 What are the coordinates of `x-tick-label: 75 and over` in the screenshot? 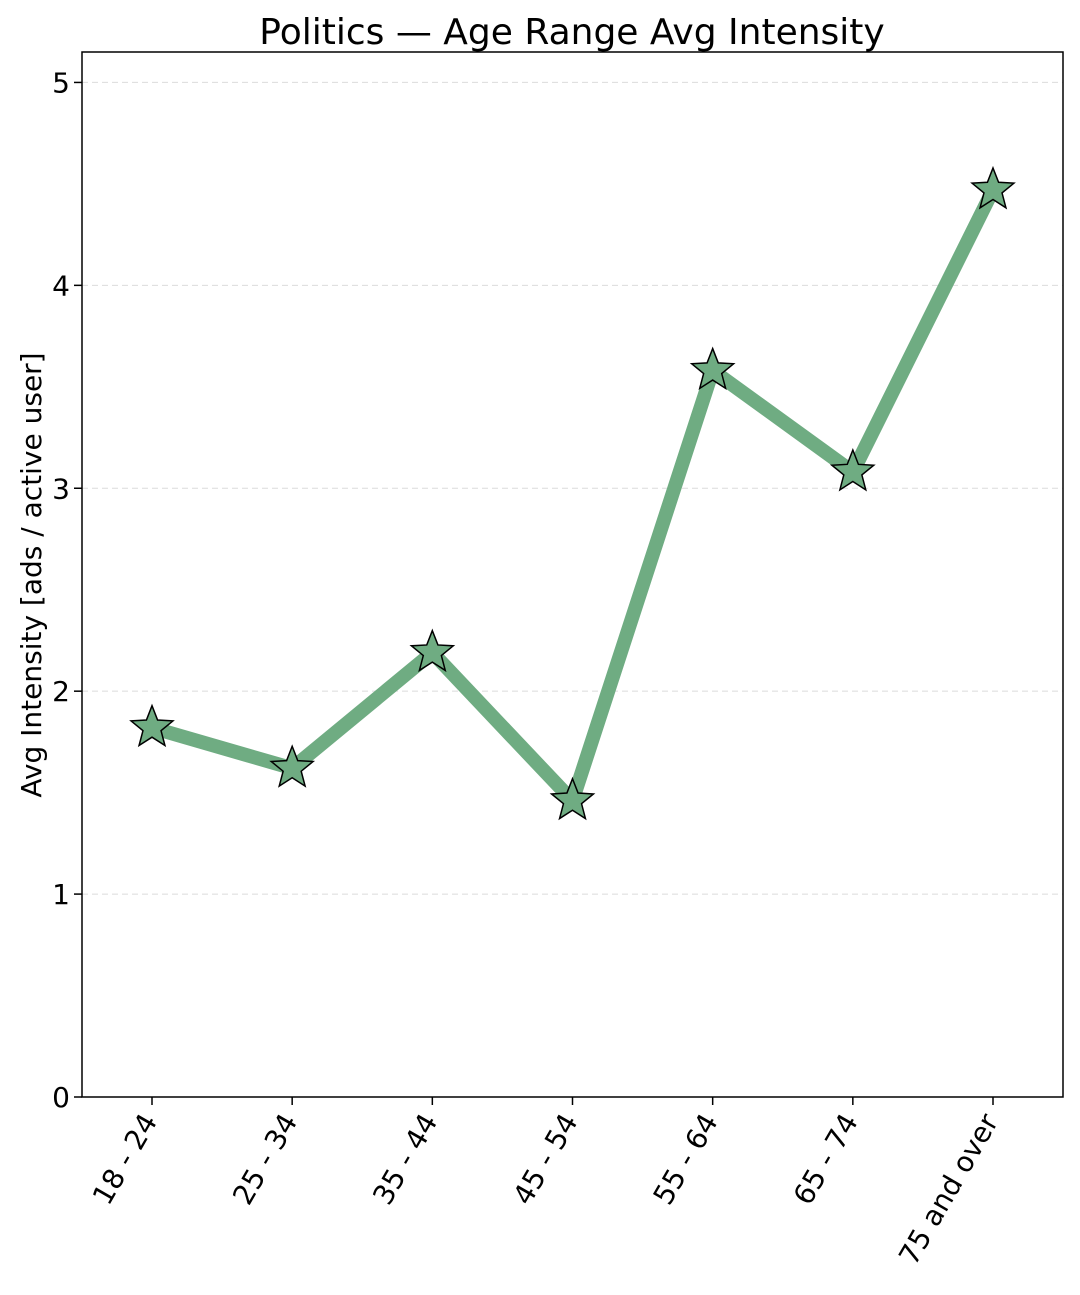 It's located at (948, 1189).